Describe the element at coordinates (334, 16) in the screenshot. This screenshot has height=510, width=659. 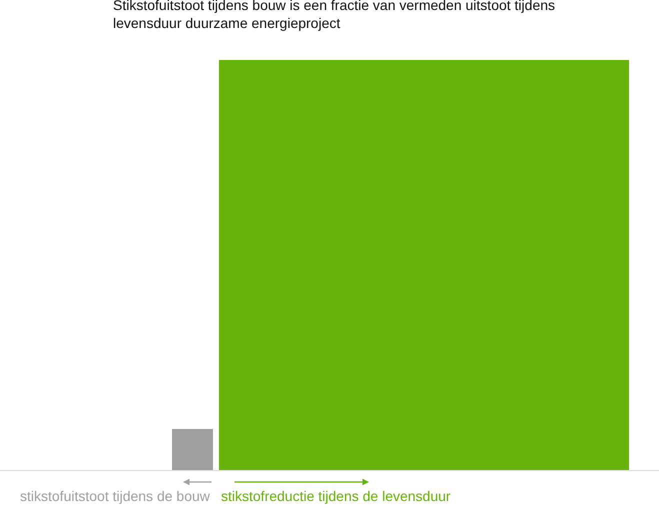
I see `chart-title: Stikstofuitstoot tijdens bouw is een fractie van vermeden uitstoot tijdens levensduur duurzame energieproject` at that location.